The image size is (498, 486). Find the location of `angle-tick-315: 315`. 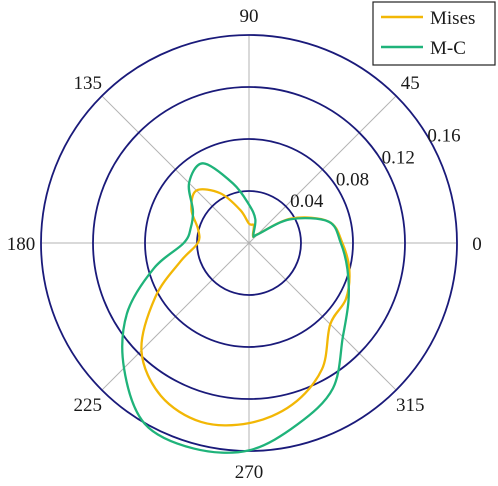

angle-tick-315: 315 is located at coordinates (410, 405).